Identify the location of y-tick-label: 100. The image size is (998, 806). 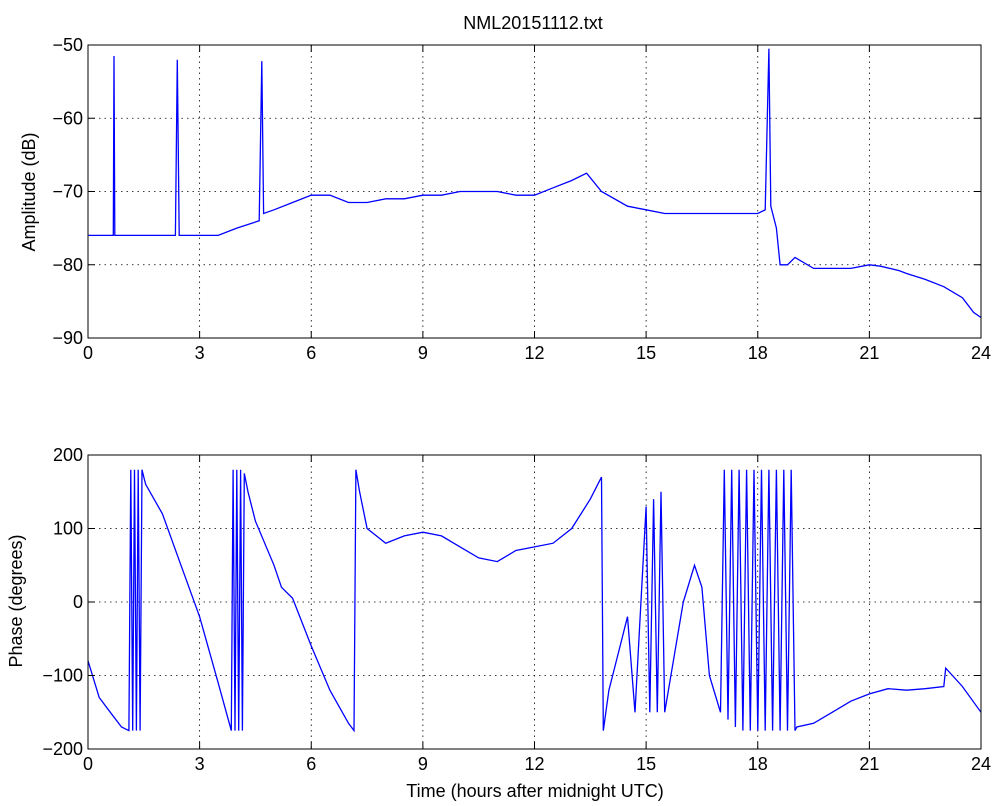
(68, 529).